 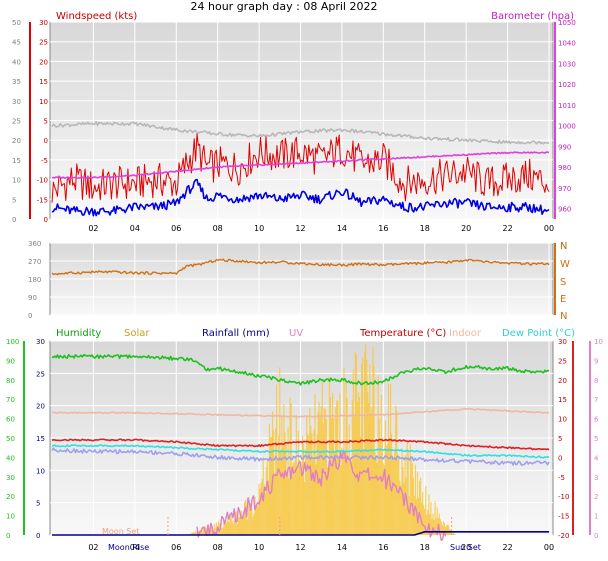 What do you see at coordinates (44, 161) in the screenshot?
I see `wind-inner-tick-label: -5` at bounding box center [44, 161].